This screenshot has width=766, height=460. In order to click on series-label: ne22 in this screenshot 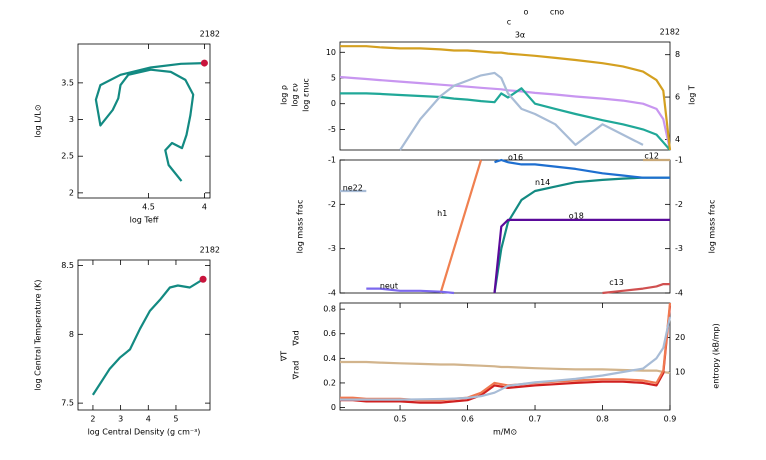, I will do `click(353, 187)`.